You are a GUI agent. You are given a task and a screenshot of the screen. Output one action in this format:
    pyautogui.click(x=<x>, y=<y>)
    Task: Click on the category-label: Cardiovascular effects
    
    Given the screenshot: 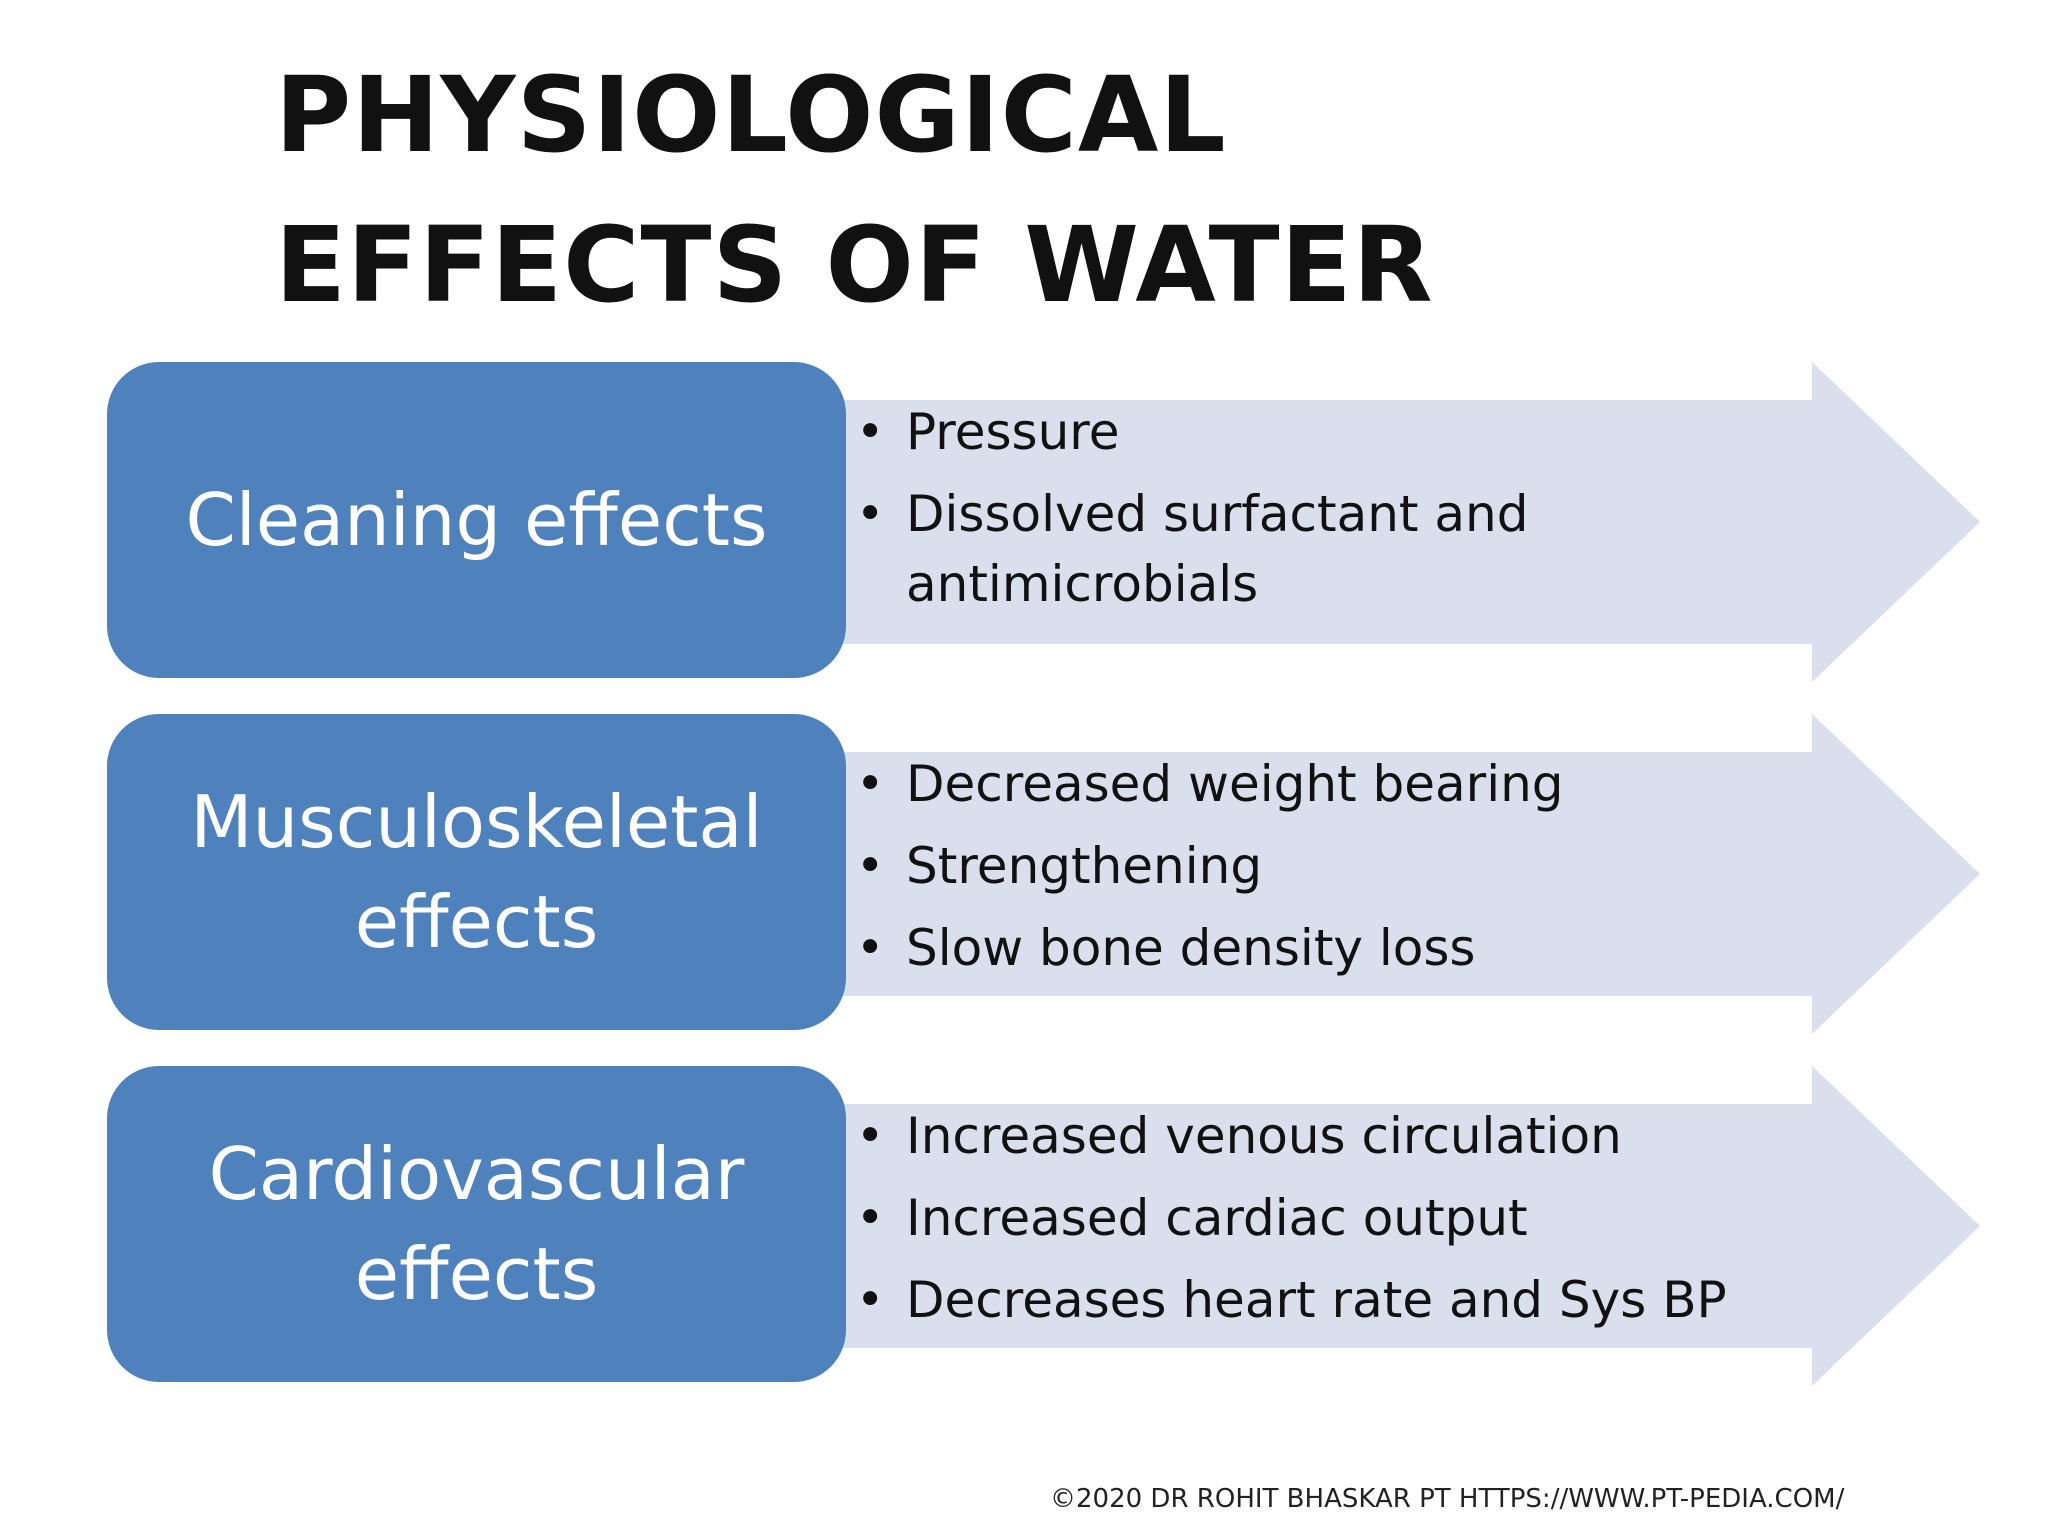 What is the action you would take?
    pyautogui.click(x=476, y=1224)
    